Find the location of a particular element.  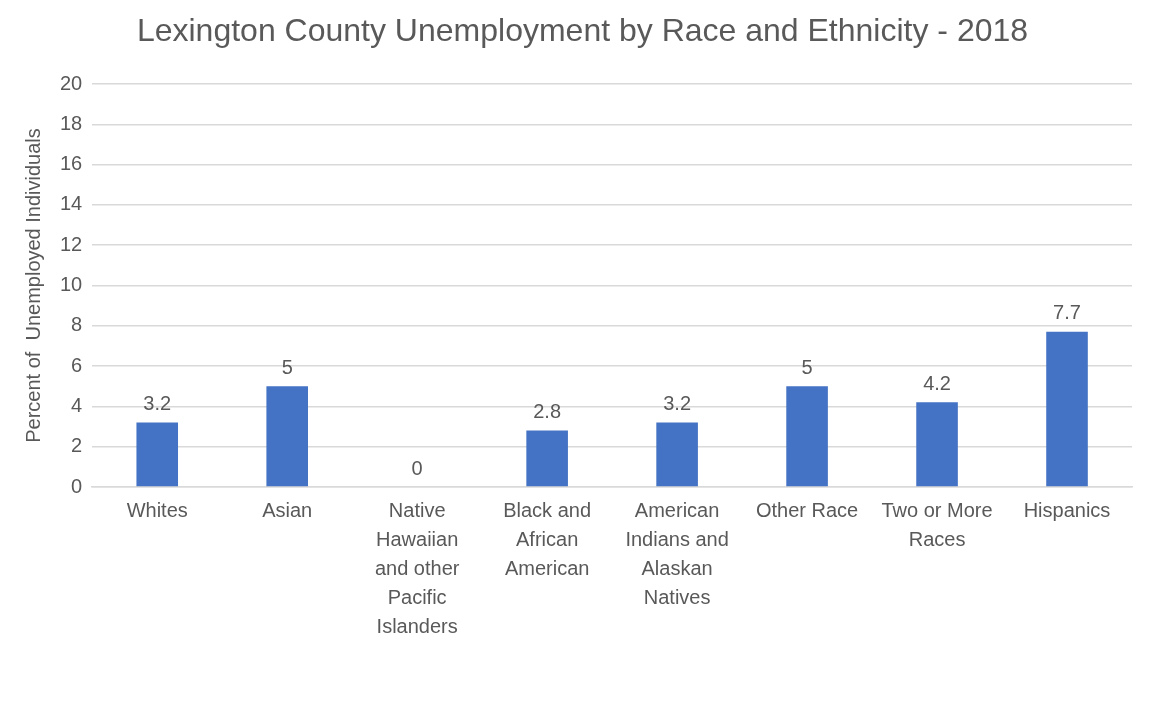

y-tick-label: 20 is located at coordinates (71, 82).